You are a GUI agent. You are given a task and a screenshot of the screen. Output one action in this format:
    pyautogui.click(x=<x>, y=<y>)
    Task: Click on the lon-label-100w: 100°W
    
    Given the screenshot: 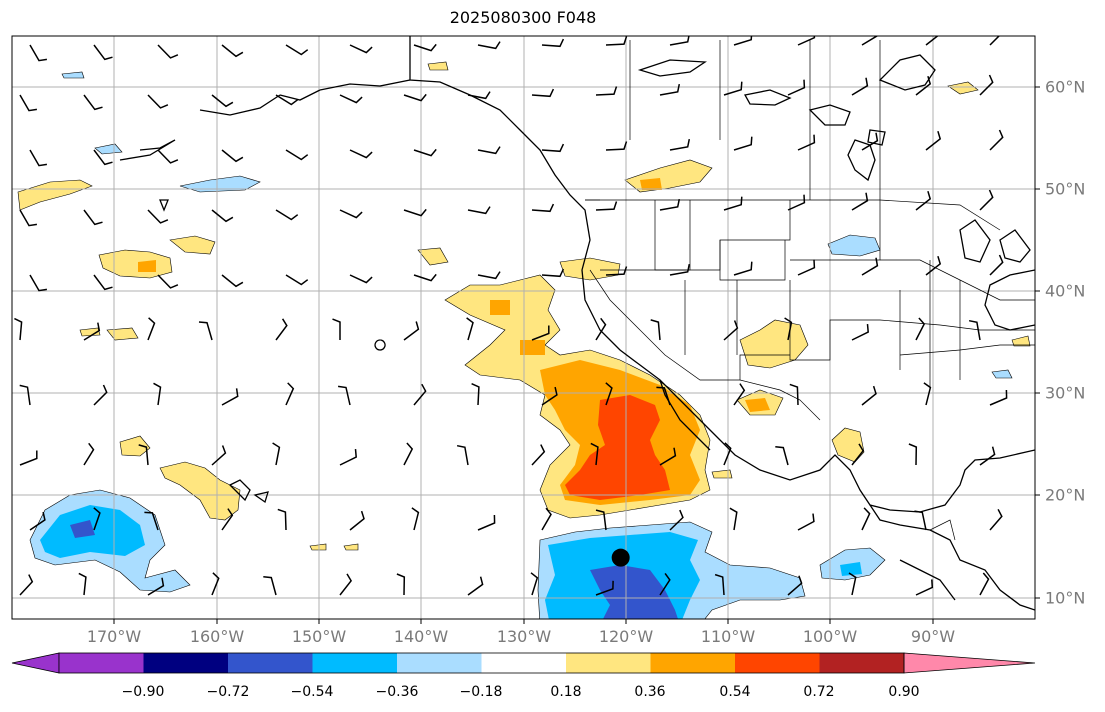 What is the action you would take?
    pyautogui.click(x=830, y=636)
    